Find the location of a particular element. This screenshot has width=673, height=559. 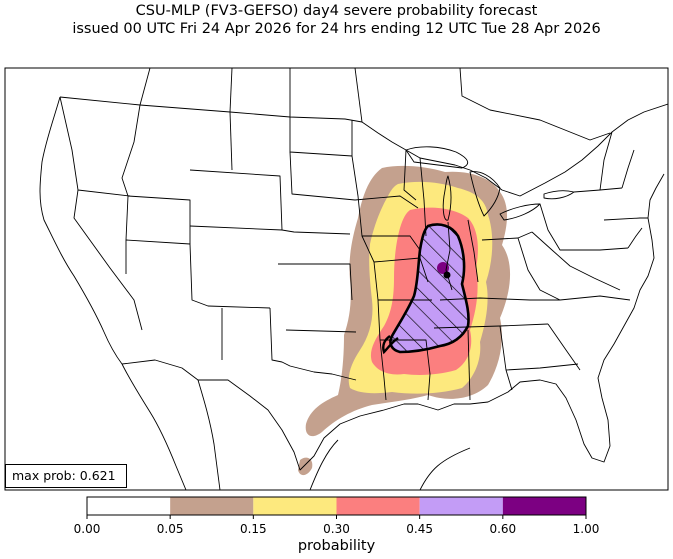

colorbar-tick-label: 1.00 is located at coordinates (586, 529).